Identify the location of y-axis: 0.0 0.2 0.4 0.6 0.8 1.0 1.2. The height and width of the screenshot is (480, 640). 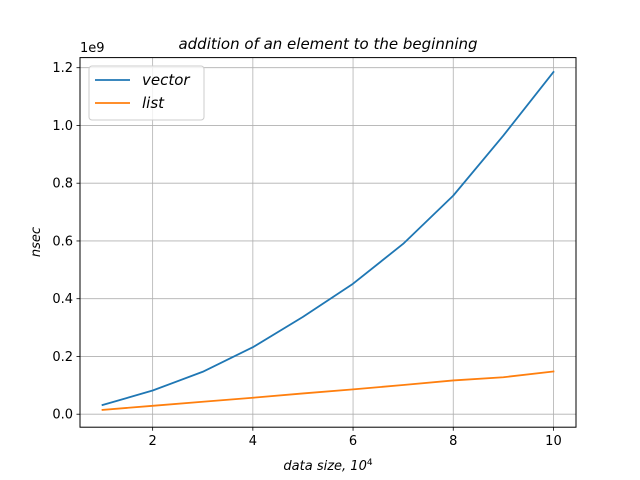
(66, 242).